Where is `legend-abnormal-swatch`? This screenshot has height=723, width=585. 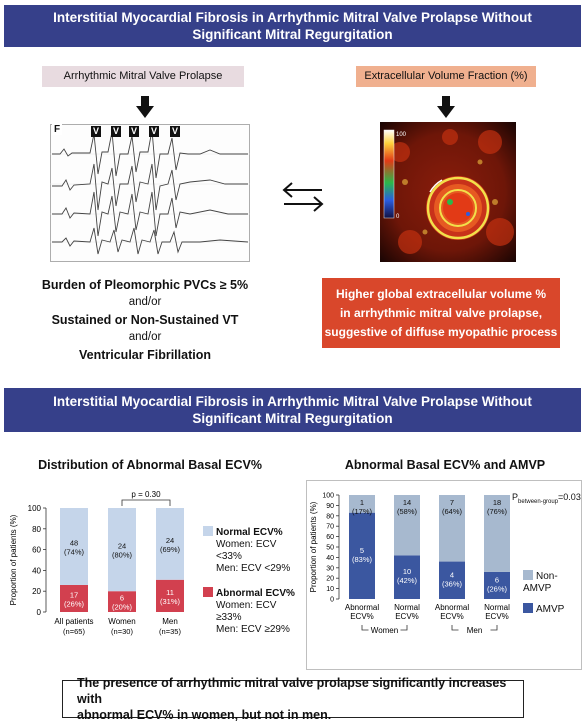 legend-abnormal-swatch is located at coordinates (208, 592).